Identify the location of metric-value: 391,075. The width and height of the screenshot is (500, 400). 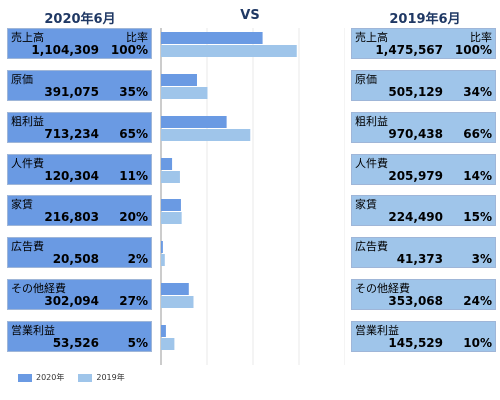
(71, 92).